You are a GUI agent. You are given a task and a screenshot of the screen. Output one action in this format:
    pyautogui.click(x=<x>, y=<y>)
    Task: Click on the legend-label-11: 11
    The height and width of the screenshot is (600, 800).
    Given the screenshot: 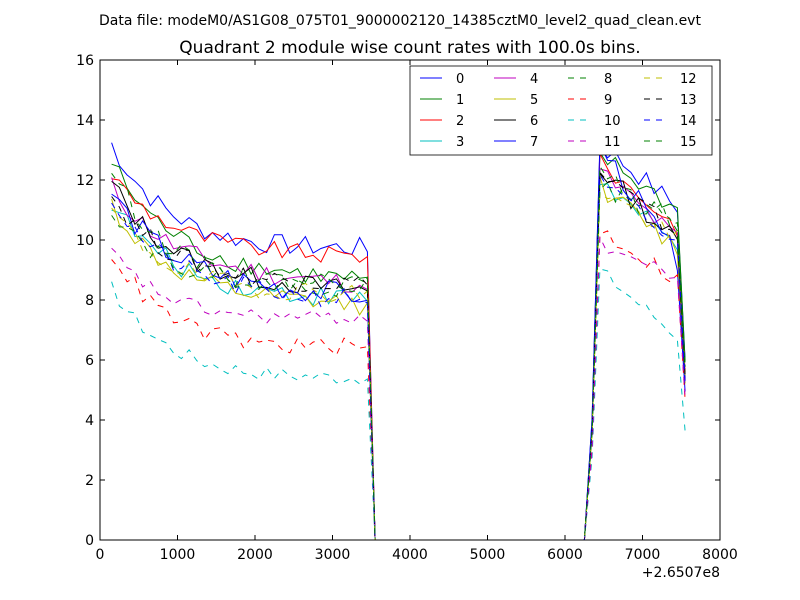 What is the action you would take?
    pyautogui.click(x=612, y=142)
    